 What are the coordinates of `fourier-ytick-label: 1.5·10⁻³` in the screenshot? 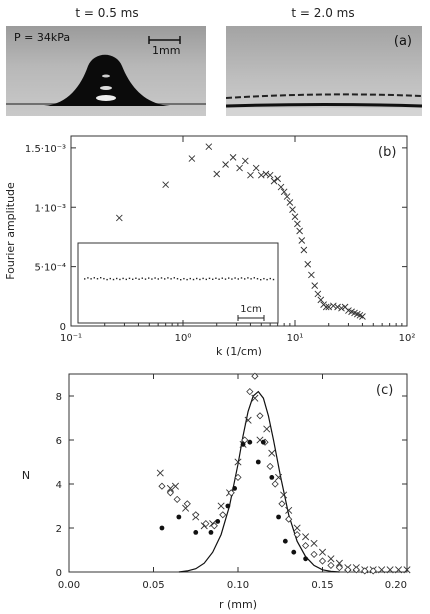 It's located at (45, 149).